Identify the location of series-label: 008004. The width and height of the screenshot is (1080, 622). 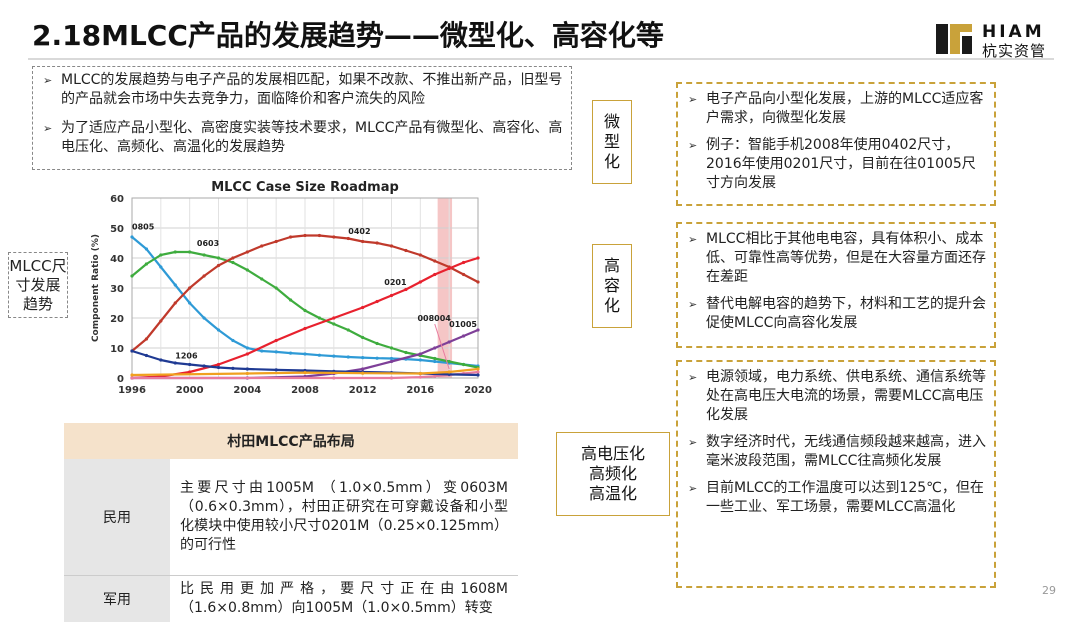
(434, 318).